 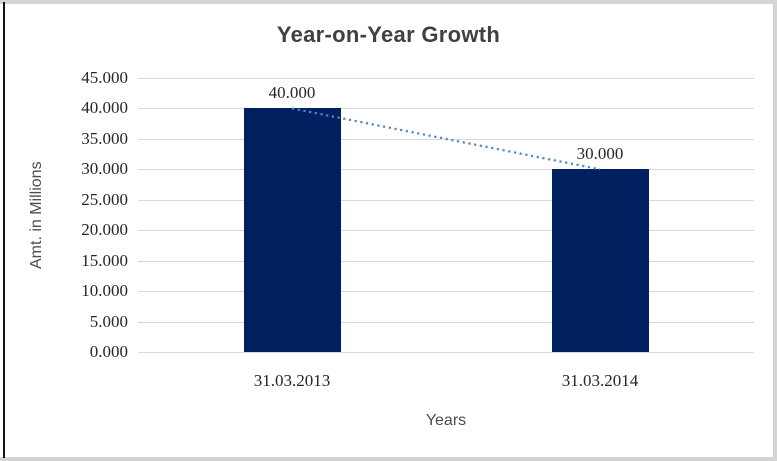 What do you see at coordinates (600, 154) in the screenshot?
I see `bar-data-label: 30.000` at bounding box center [600, 154].